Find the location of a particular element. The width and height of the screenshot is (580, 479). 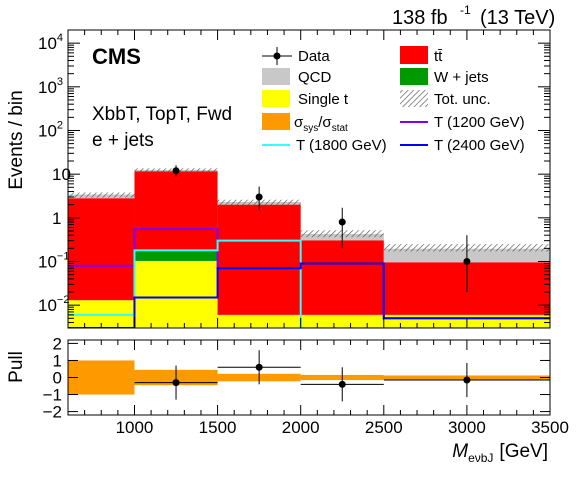

region-label: XbbT, TopT, Fwd is located at coordinates (162, 114).